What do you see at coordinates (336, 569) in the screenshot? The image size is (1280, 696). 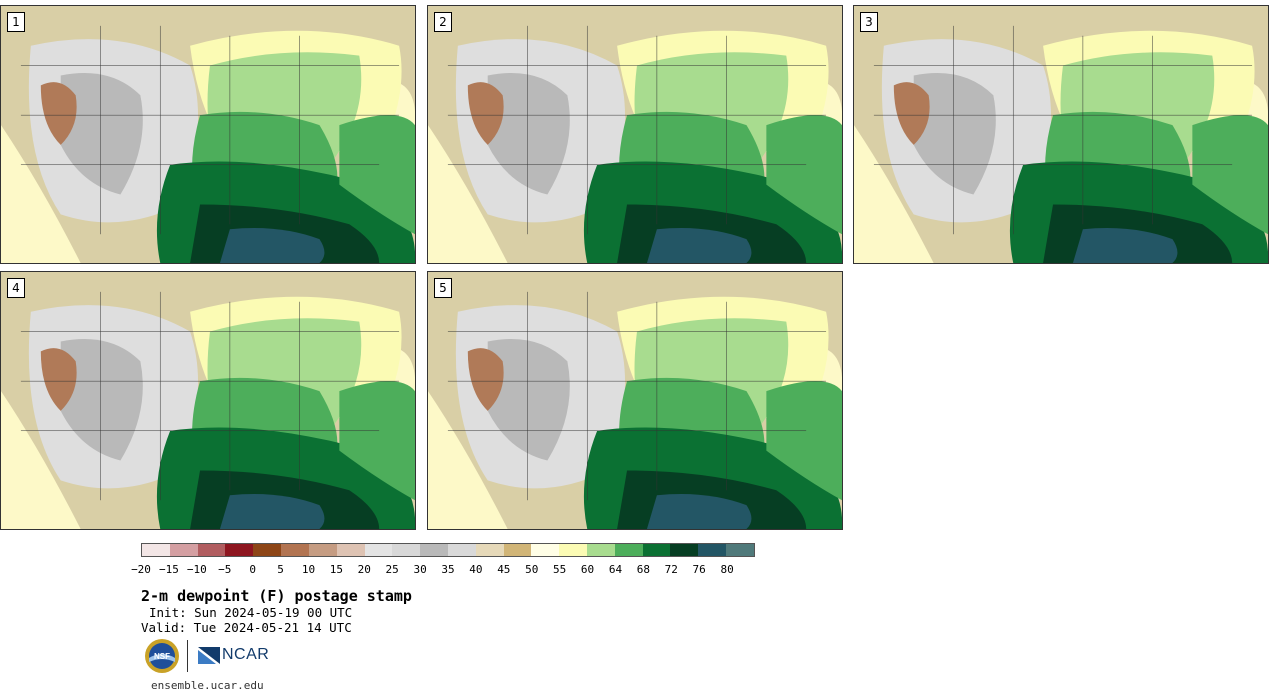 I see `colorbar-tick-label: 15` at bounding box center [336, 569].